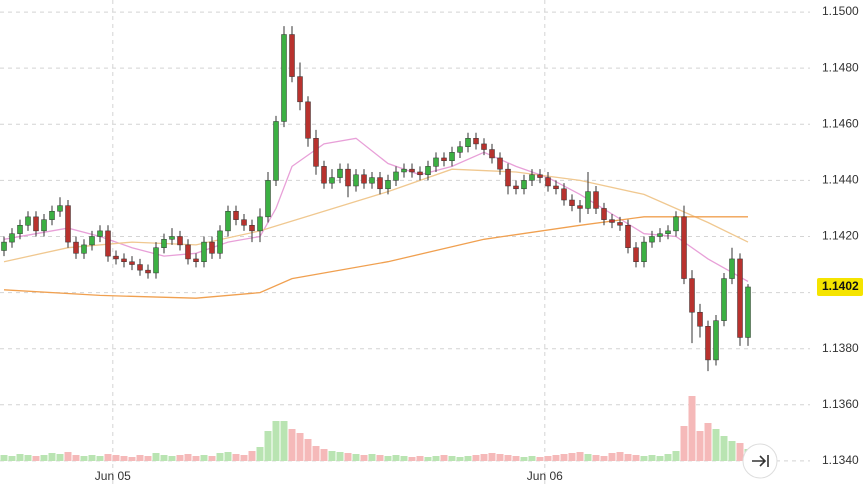 The height and width of the screenshot is (487, 867). Describe the element at coordinates (840, 286) in the screenshot. I see `last-price-marker` at that location.